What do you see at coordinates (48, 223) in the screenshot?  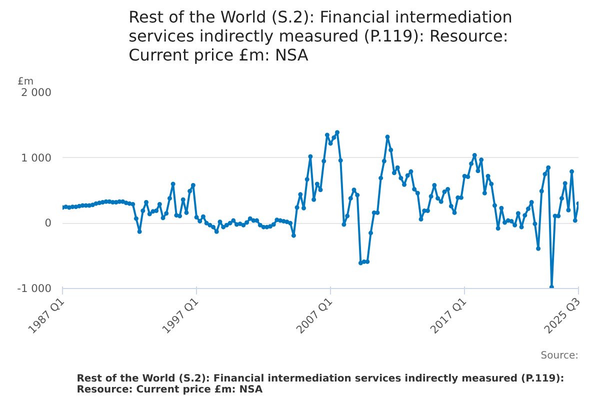 I see `y-tick-label: 0` at bounding box center [48, 223].